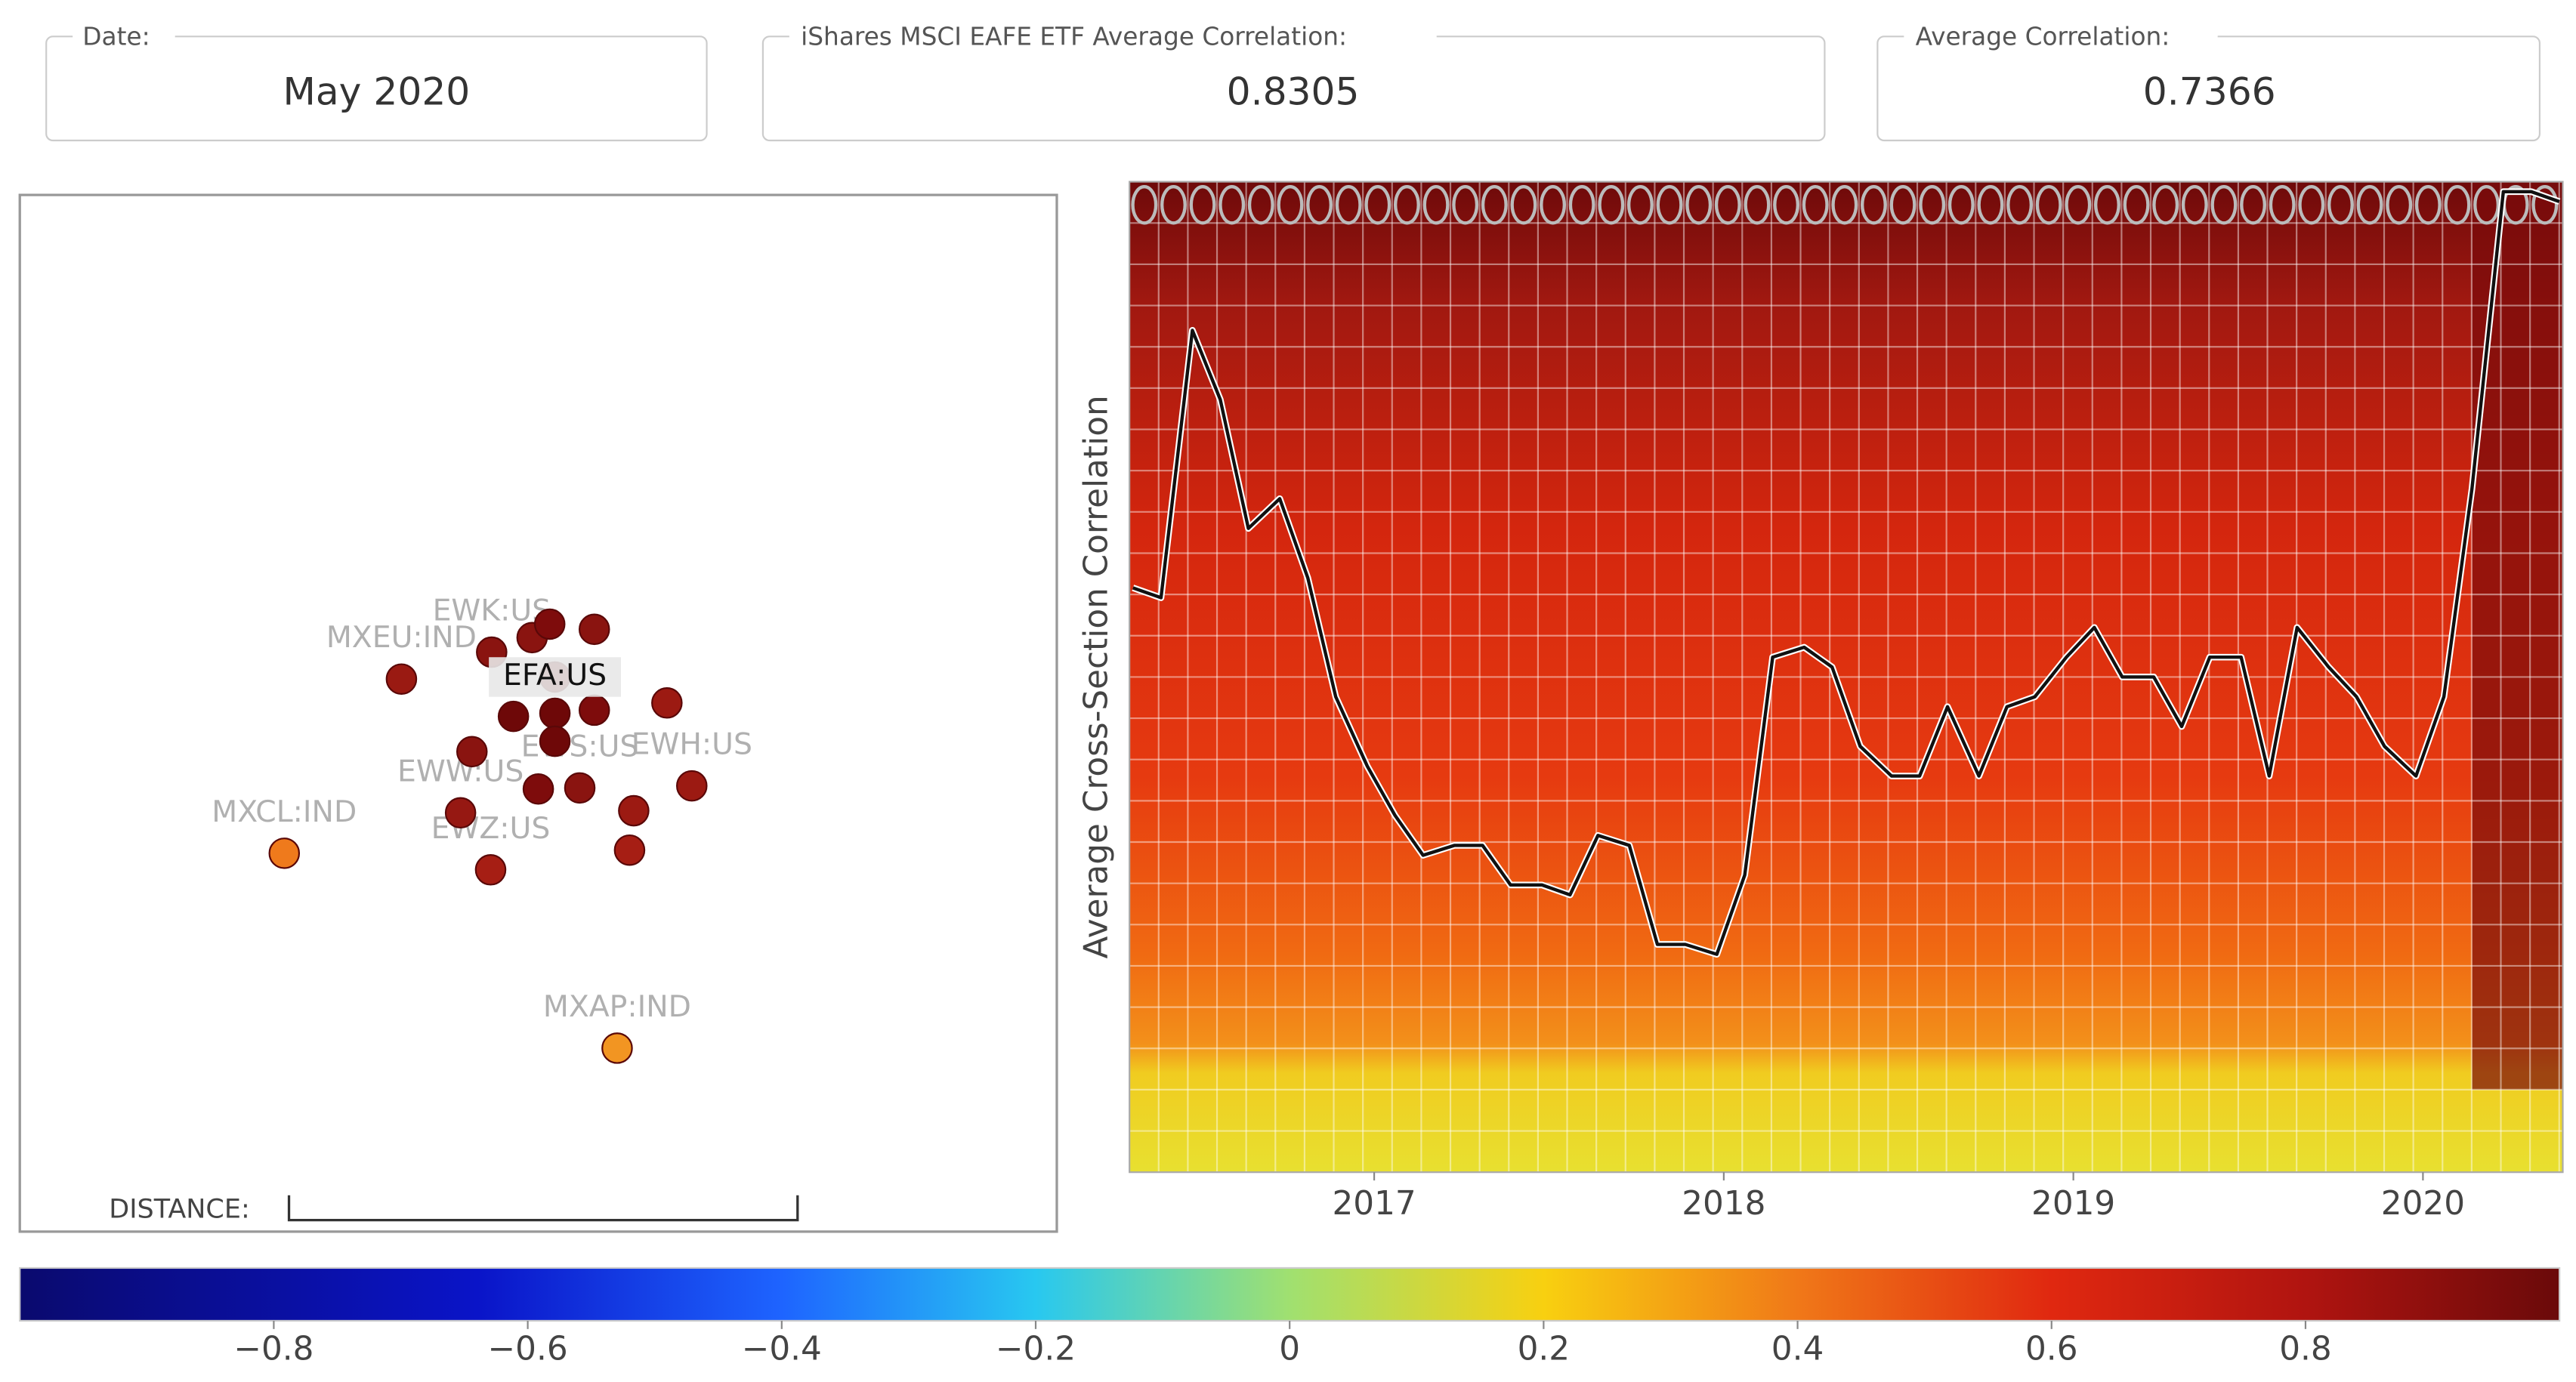  I want to click on field-value: May 2020, so click(376, 91).